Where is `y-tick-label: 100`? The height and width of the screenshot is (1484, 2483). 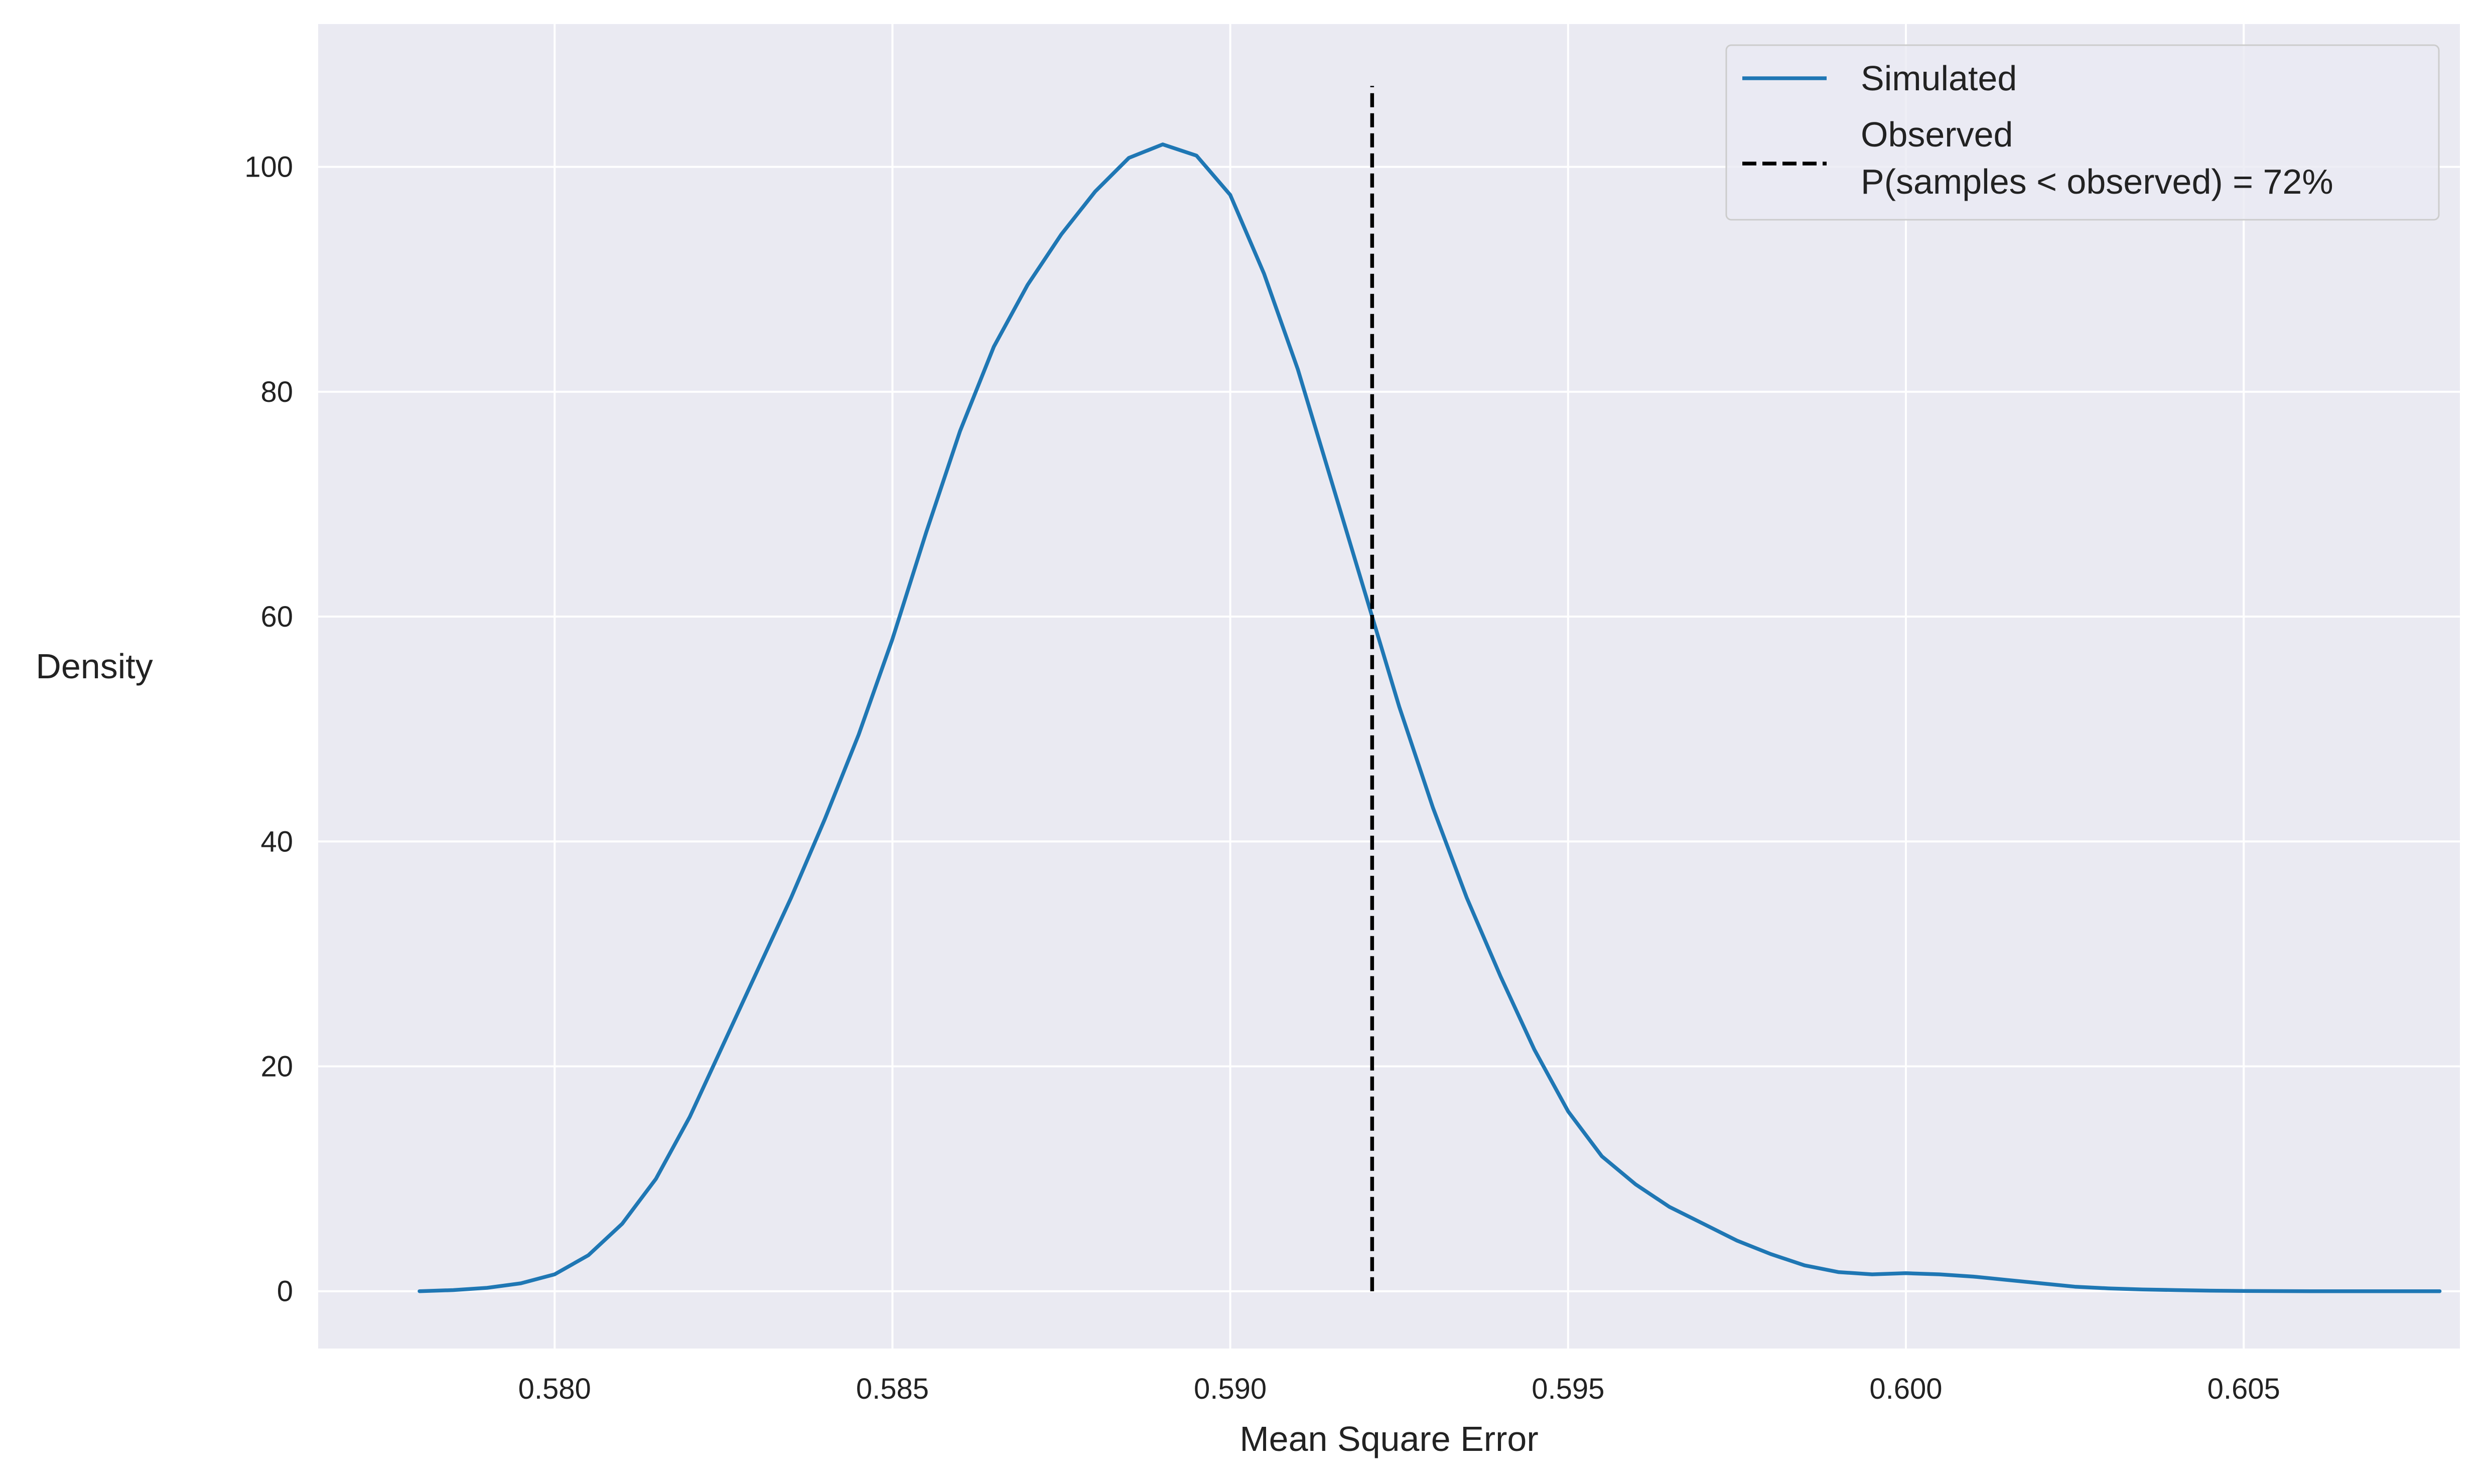
y-tick-label: 100 is located at coordinates (268, 167).